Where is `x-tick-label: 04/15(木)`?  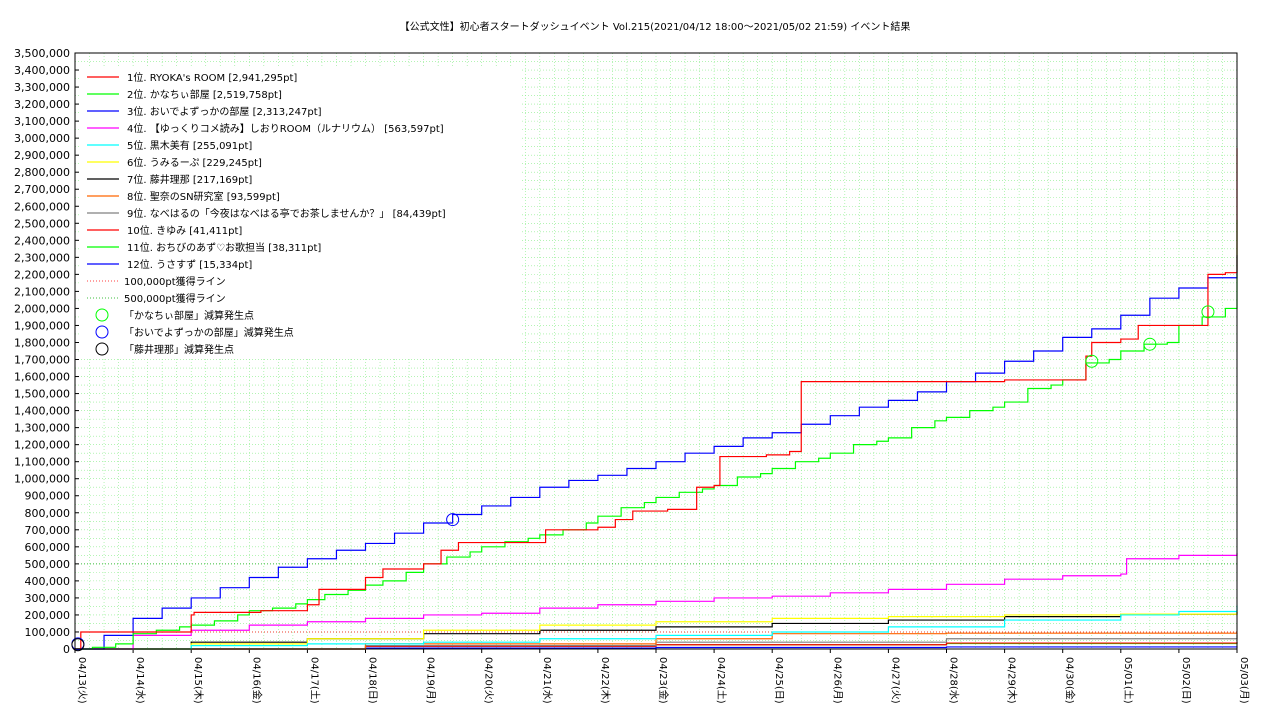 x-tick-label: 04/15(木) is located at coordinates (198, 680).